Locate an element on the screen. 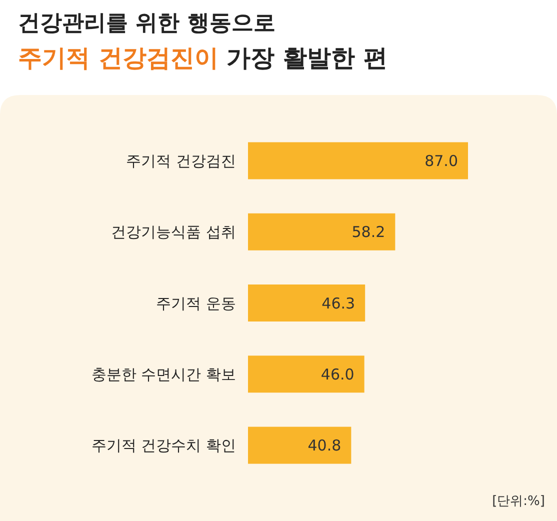 The width and height of the screenshot is (557, 521). y-tick-label: 주기적 운동 is located at coordinates (196, 303).